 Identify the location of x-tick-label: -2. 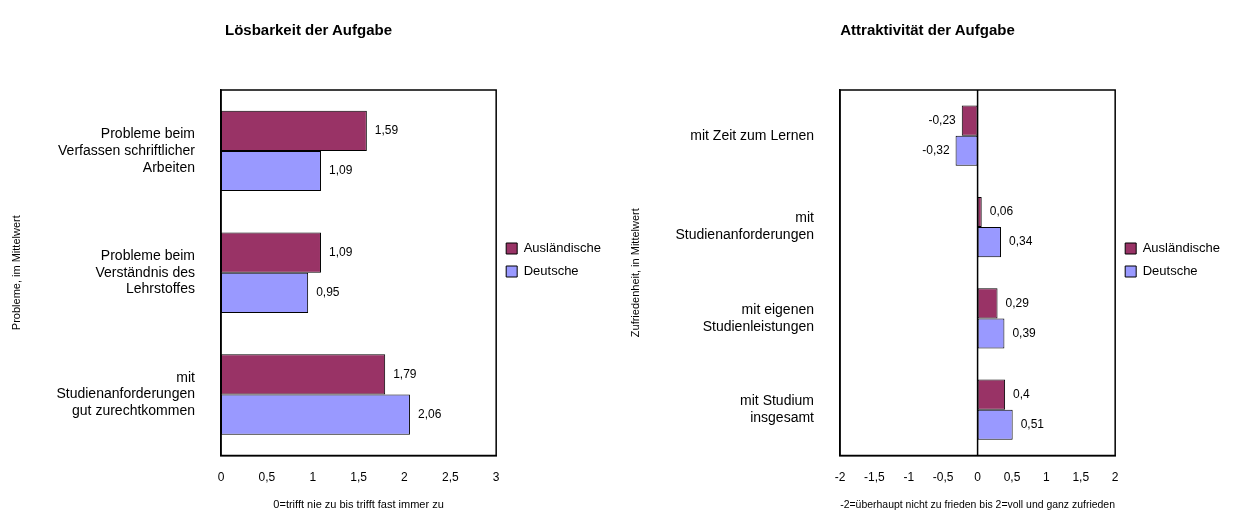
(840, 476).